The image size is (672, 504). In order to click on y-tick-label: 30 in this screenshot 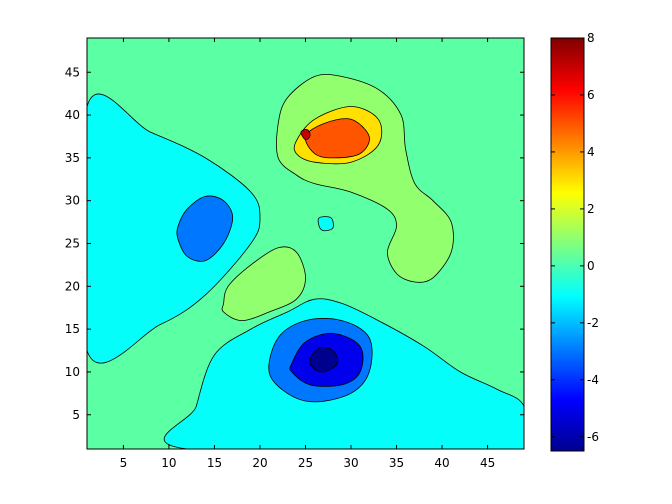, I will do `click(72, 201)`.